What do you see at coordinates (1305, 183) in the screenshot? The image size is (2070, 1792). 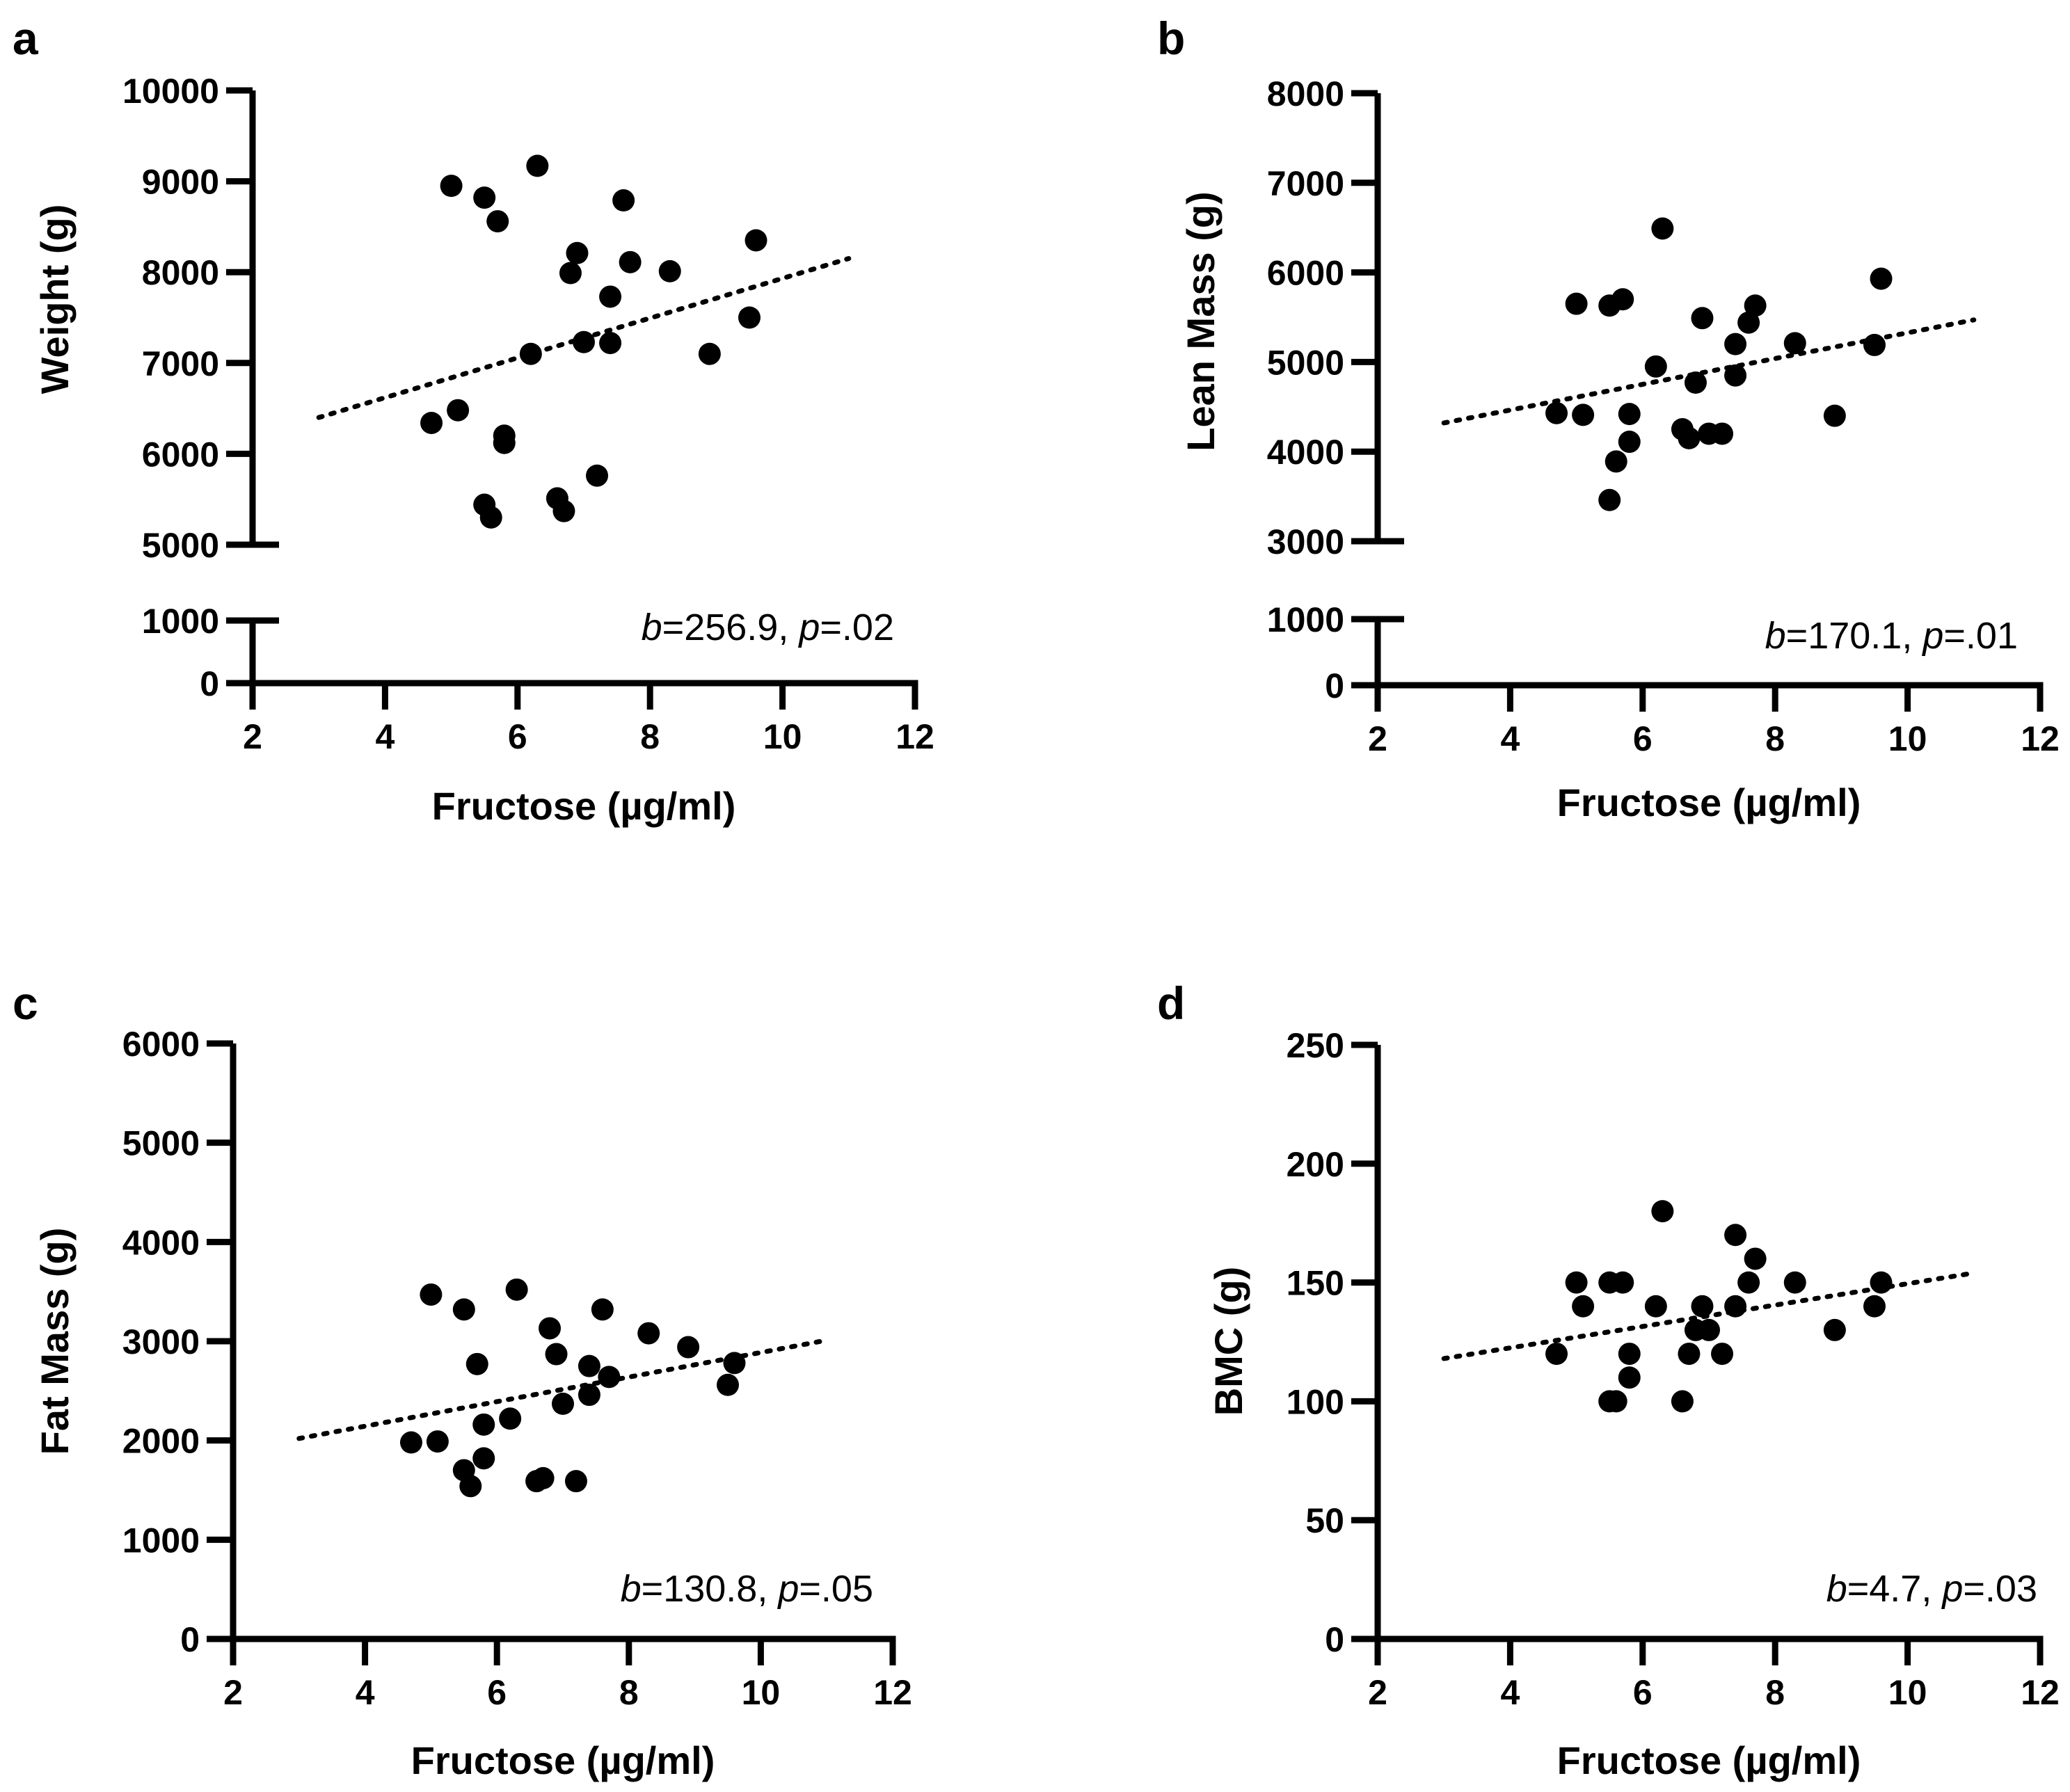 I see `y-tick-label: 7000` at bounding box center [1305, 183].